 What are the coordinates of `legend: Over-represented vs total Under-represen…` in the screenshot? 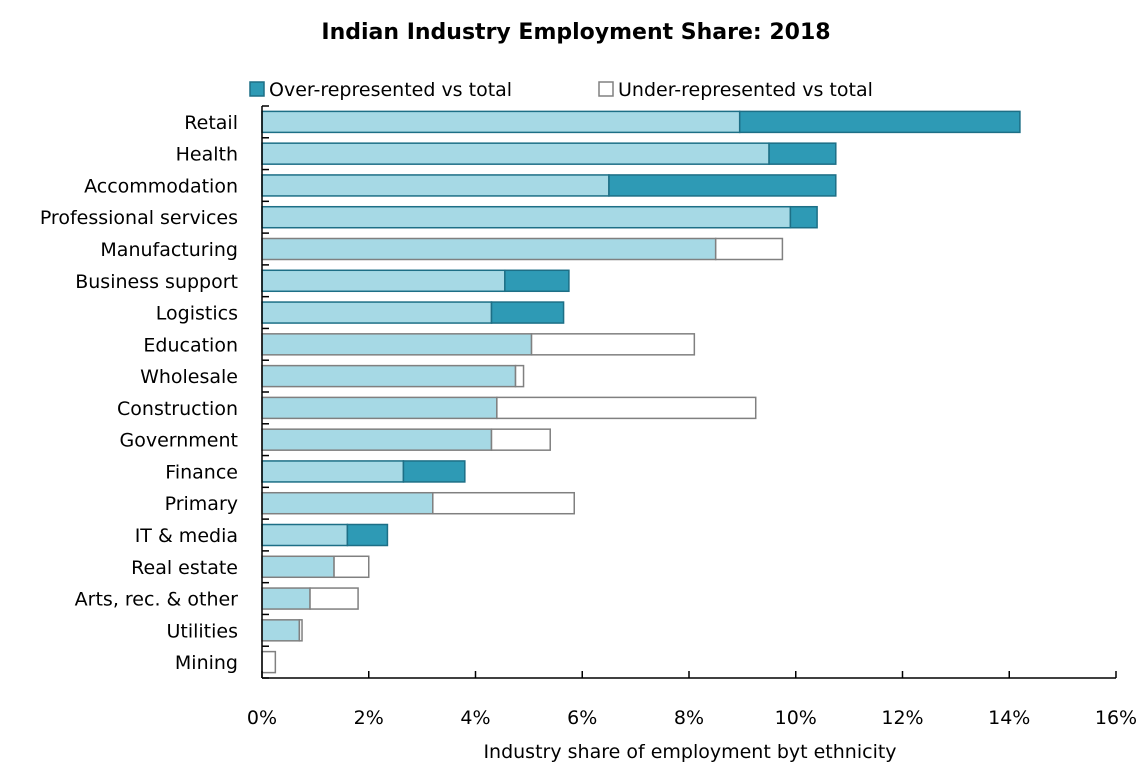 It's located at (561, 90).